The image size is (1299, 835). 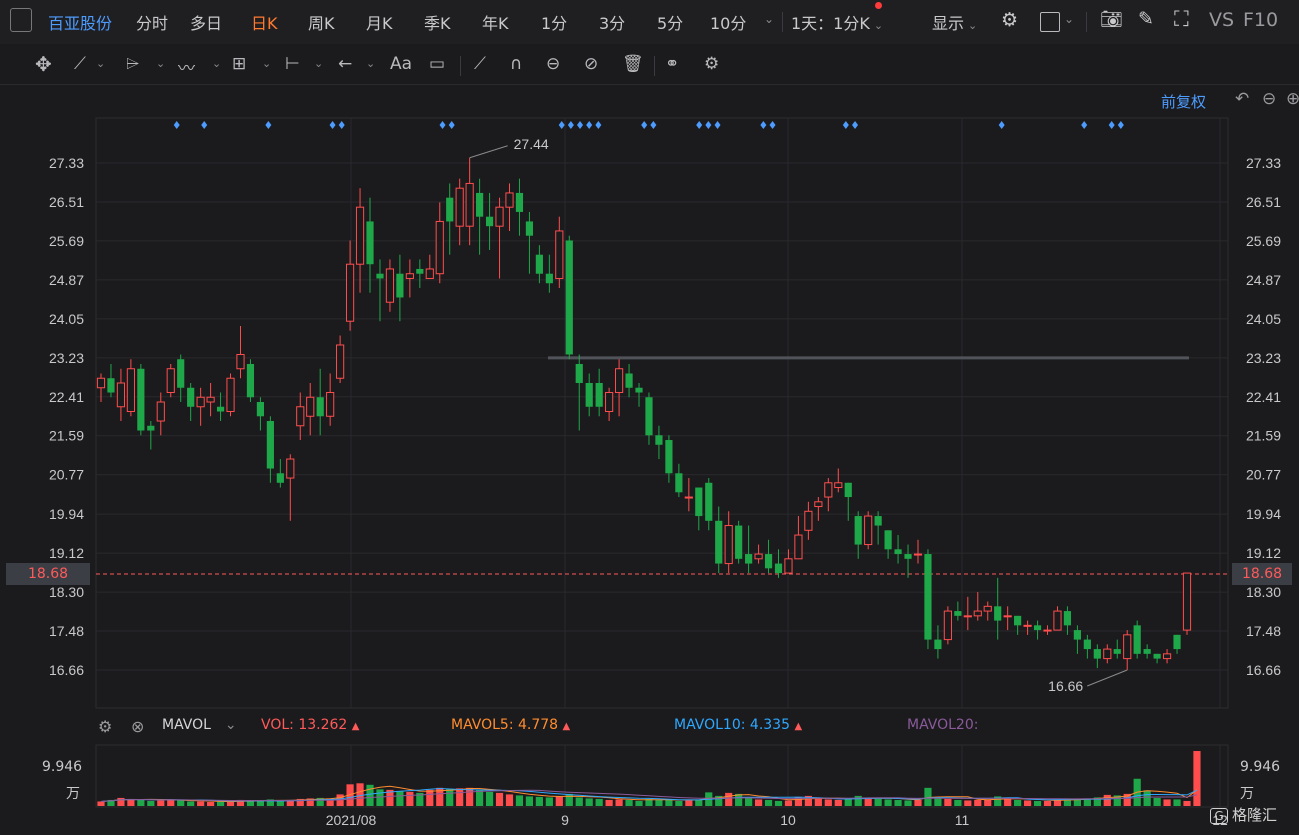 I want to click on undo-icon: ↶, so click(x=1242, y=99).